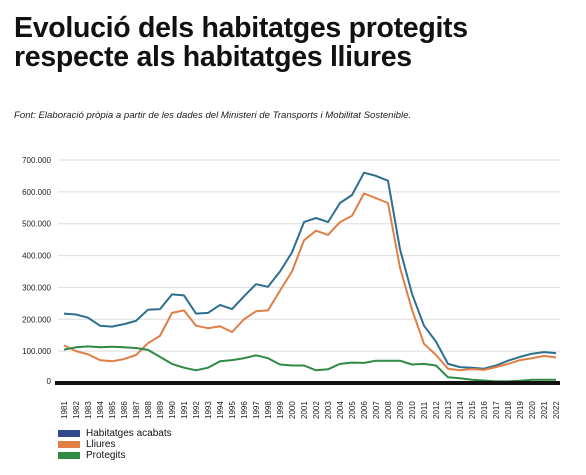 The width and height of the screenshot is (586, 475). Describe the element at coordinates (69, 455) in the screenshot. I see `legend-swatch-protegits` at that location.